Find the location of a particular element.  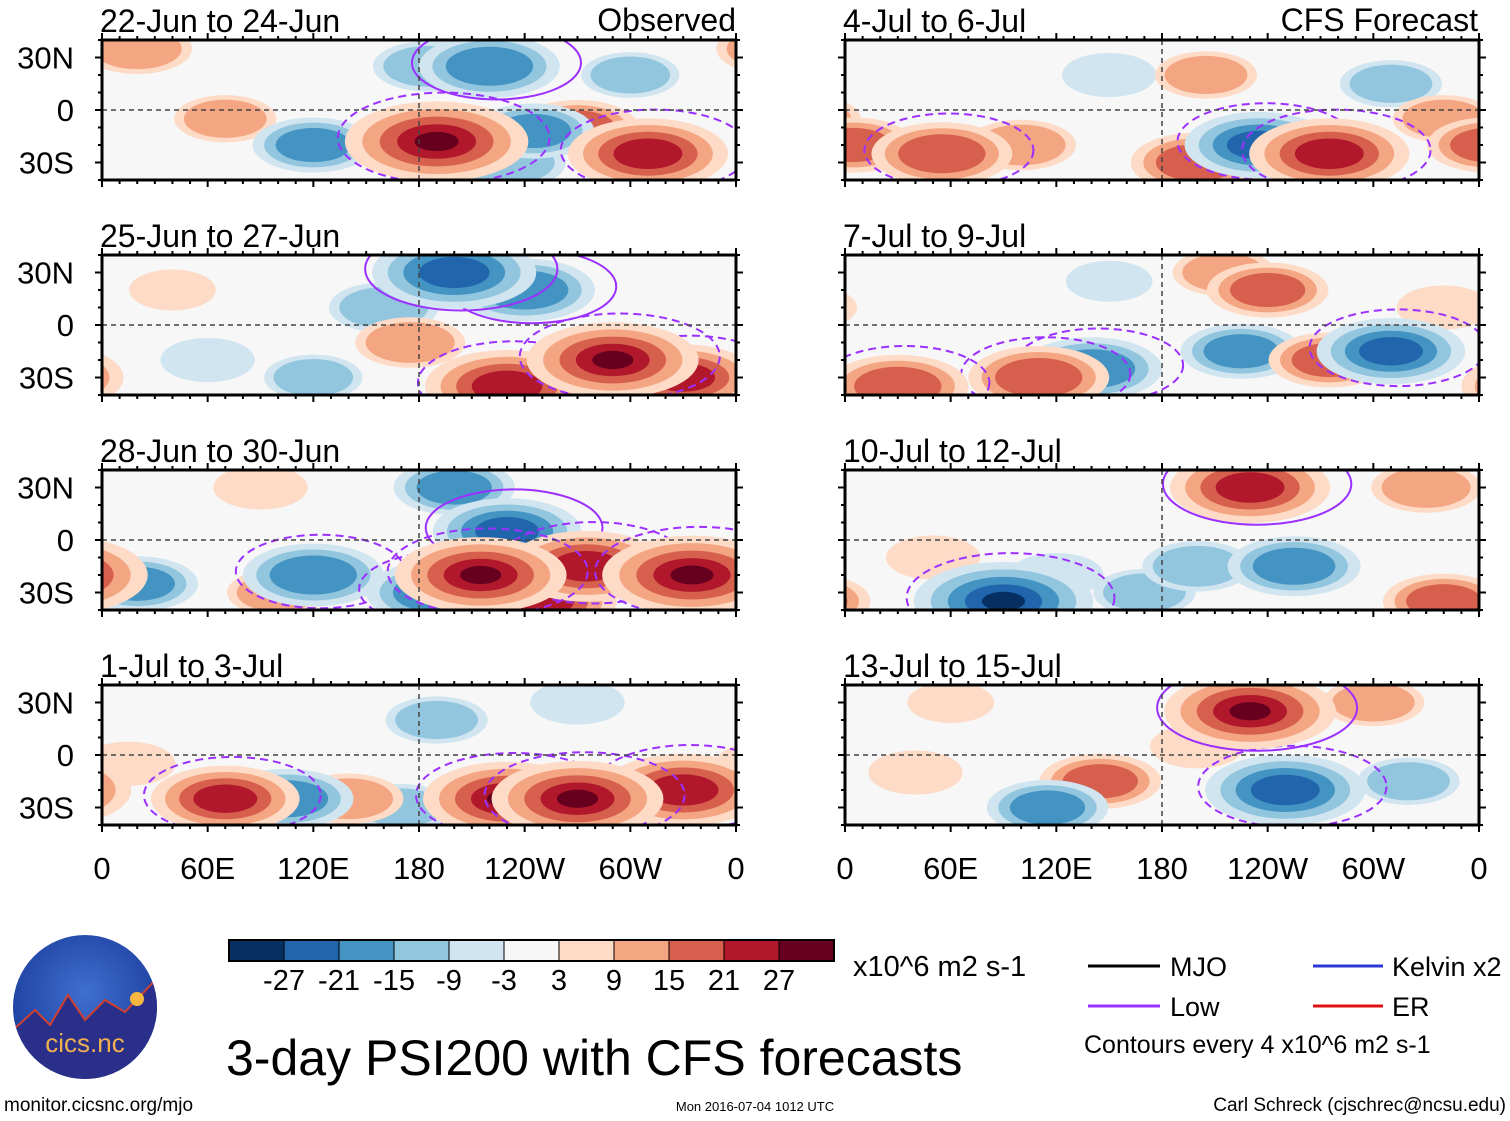

figure-title: 3-day PSI200 with CFS forecasts is located at coordinates (594, 1058).